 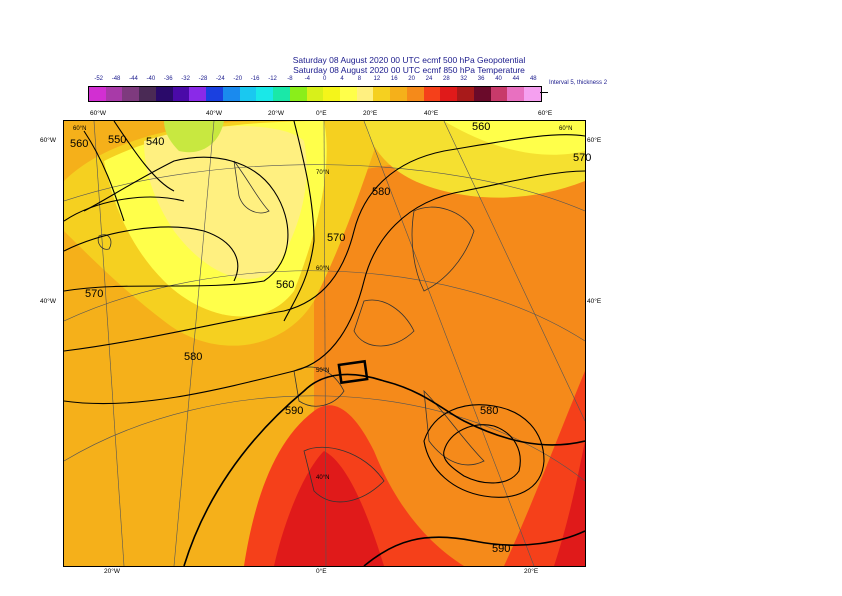 I want to click on legend-tick-label: -32, so click(x=185, y=79).